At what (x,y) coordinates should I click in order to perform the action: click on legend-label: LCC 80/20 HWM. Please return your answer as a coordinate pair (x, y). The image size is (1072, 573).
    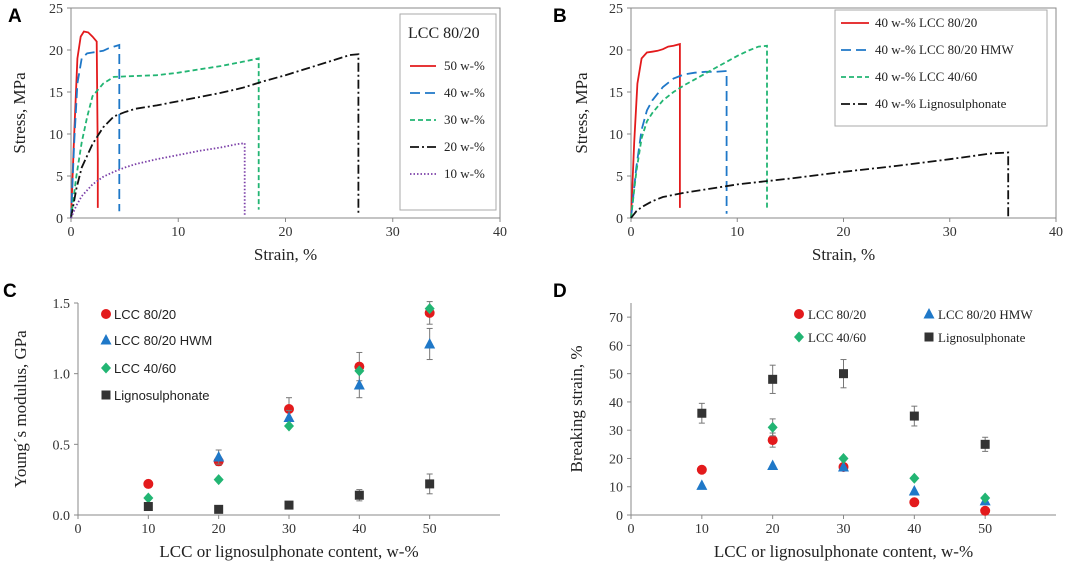
    Looking at the image, I should click on (163, 340).